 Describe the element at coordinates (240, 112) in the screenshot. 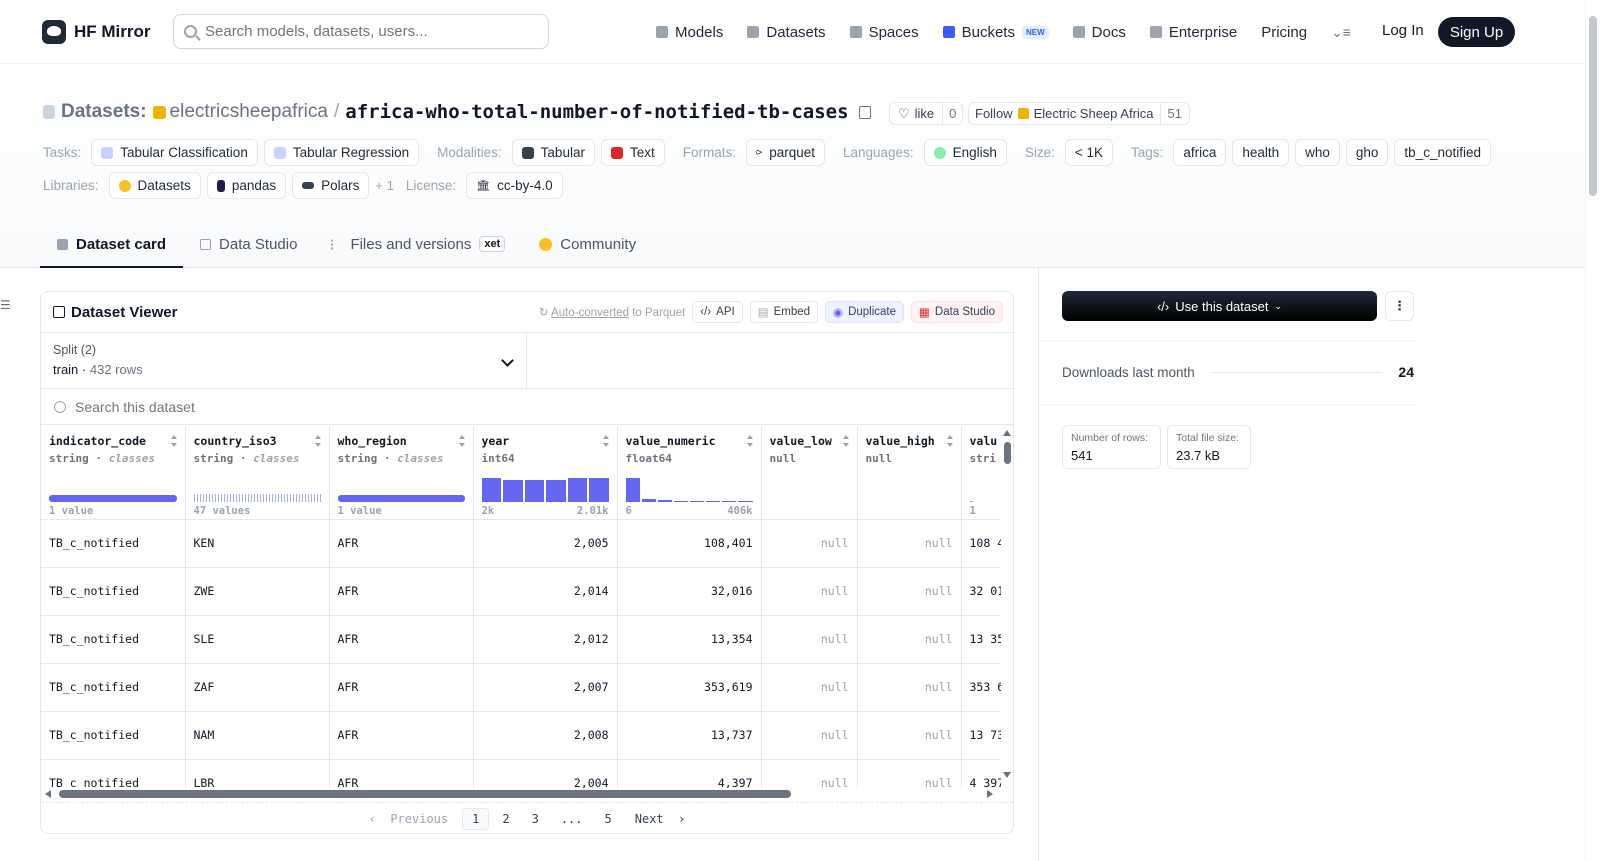

I see `org-link: electricsheepafrica` at that location.